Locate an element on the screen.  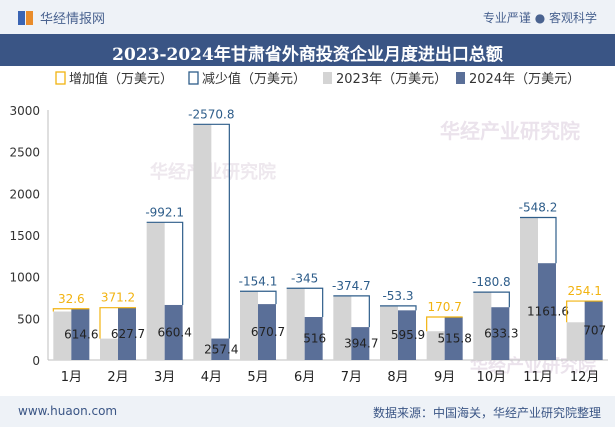
y-tick-label: 2500 is located at coordinates (24, 153).